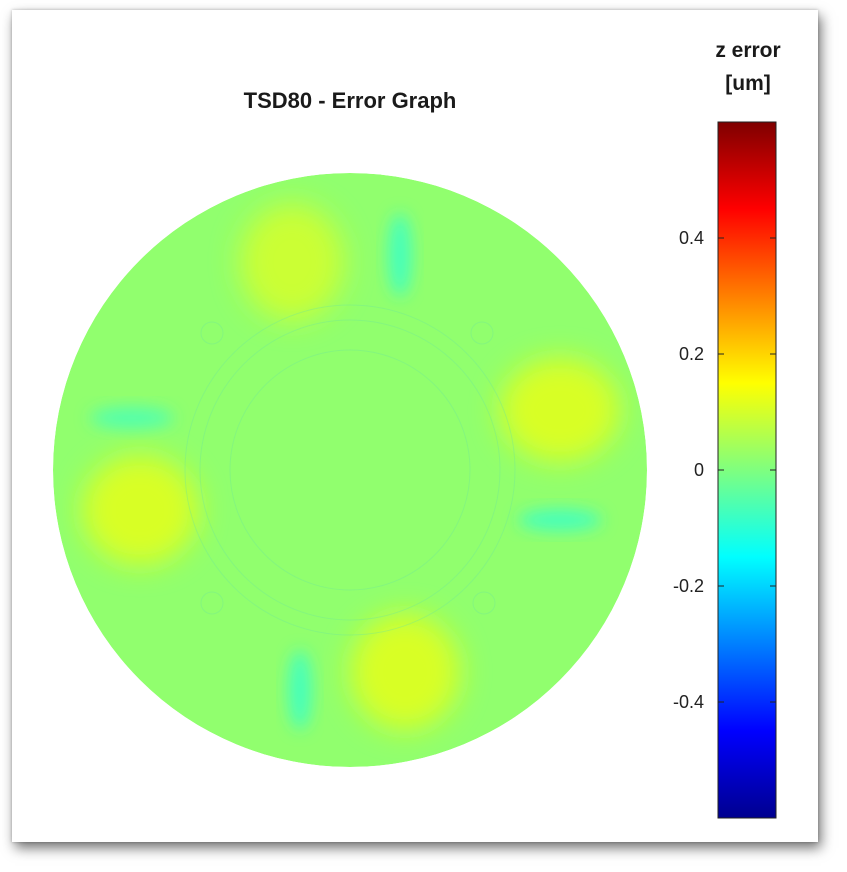 The height and width of the screenshot is (872, 847). Describe the element at coordinates (748, 83) in the screenshot. I see `colorbar-label-line2: [um]` at that location.